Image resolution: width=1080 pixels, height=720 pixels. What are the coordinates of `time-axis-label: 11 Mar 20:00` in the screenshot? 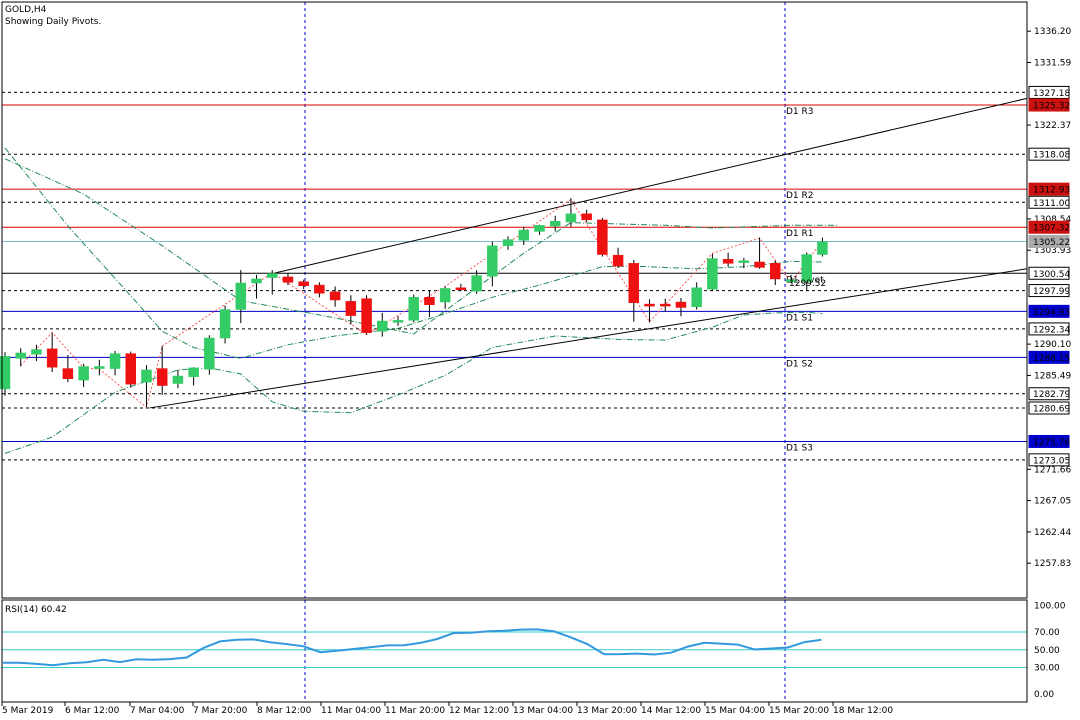 It's located at (415, 711).